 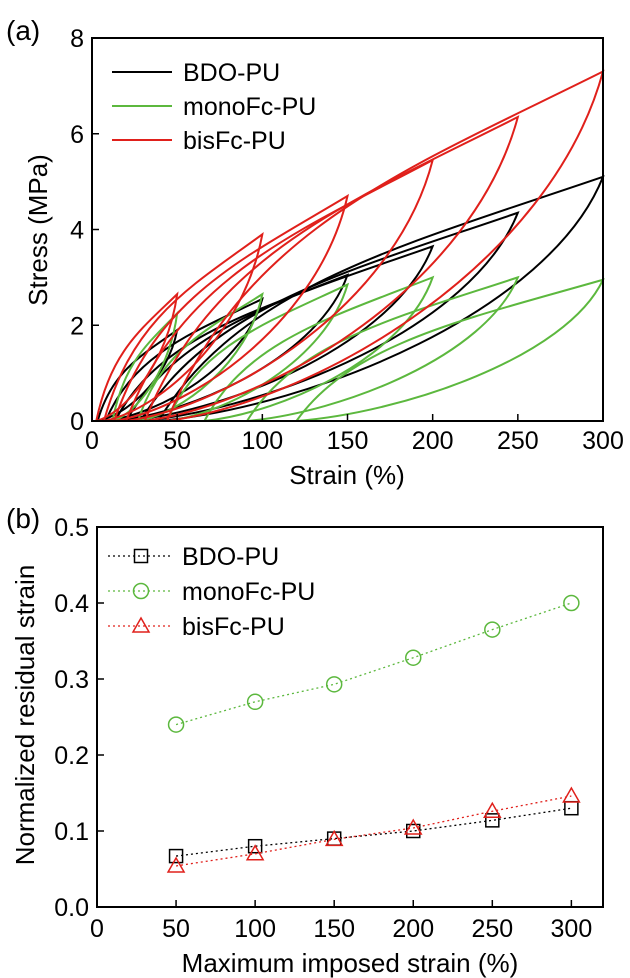 I want to click on panel-b-y-tick-label: 0.3, so click(x=71, y=680).